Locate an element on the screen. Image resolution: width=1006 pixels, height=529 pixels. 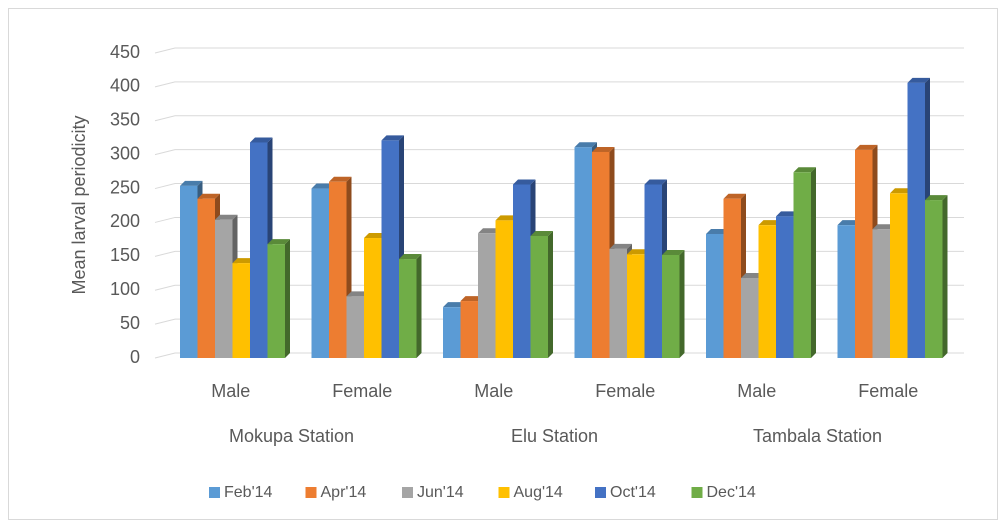
legend-item: Aug'14 is located at coordinates (530, 492).